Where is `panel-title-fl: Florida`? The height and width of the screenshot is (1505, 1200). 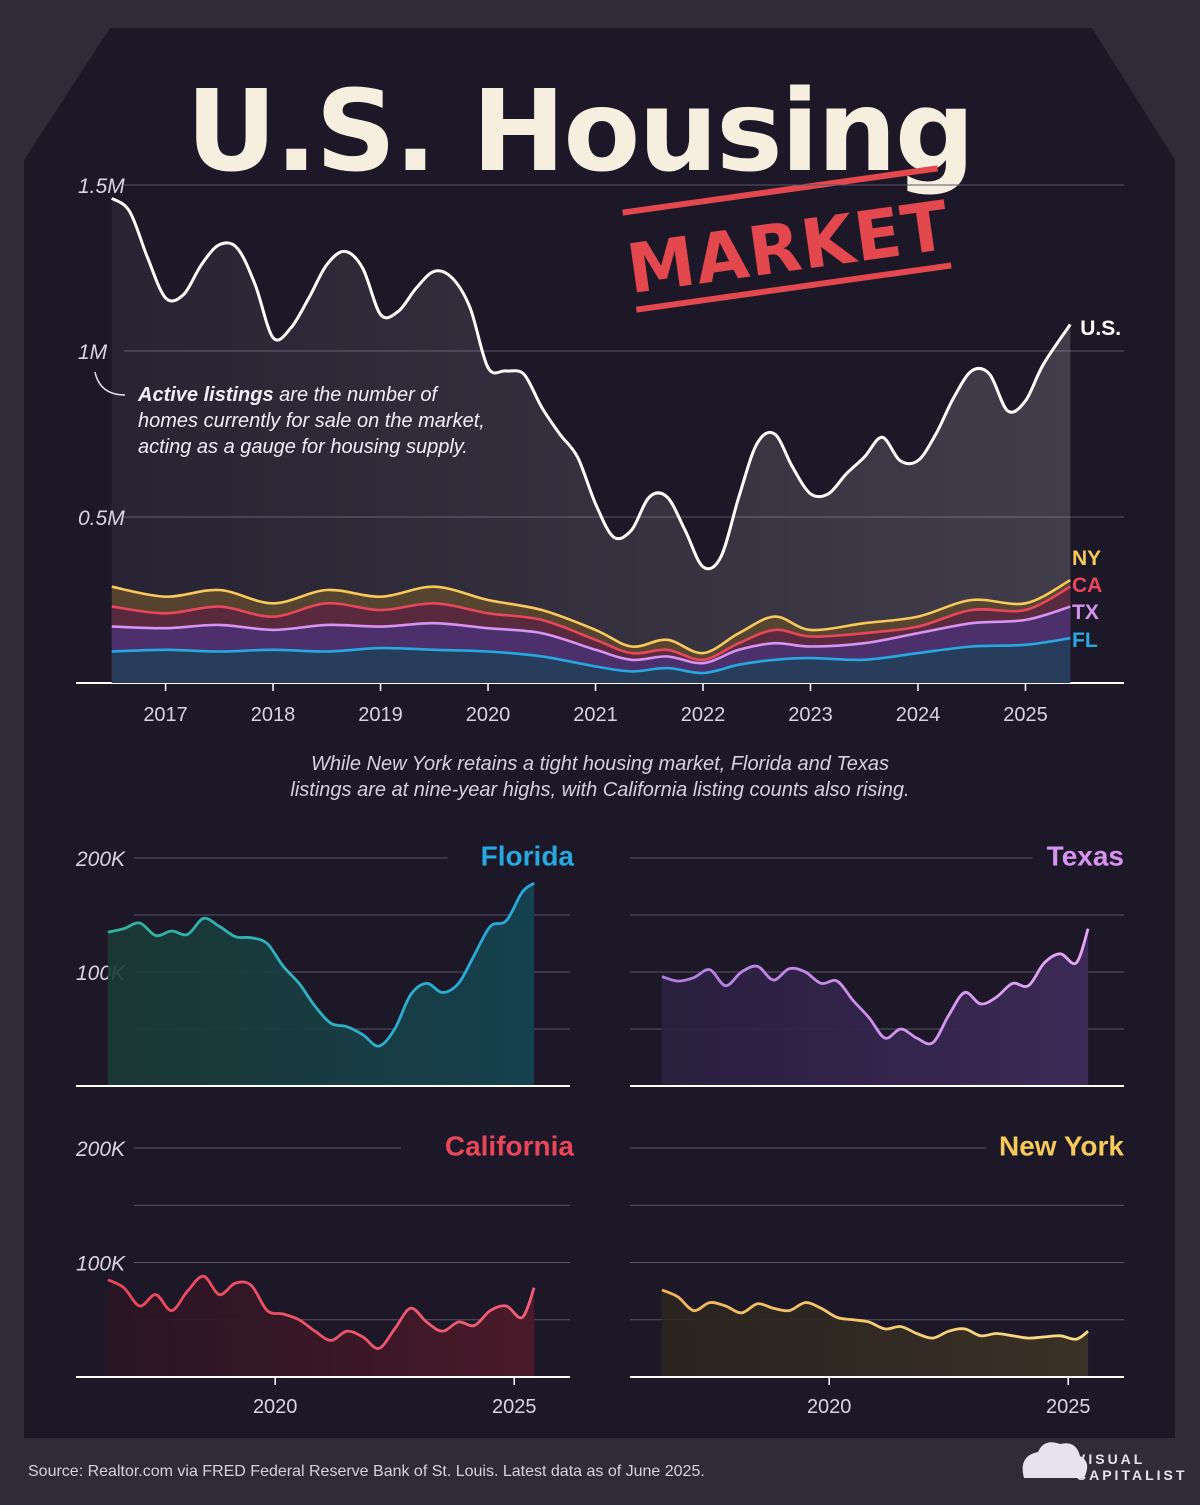 panel-title-fl: Florida is located at coordinates (528, 855).